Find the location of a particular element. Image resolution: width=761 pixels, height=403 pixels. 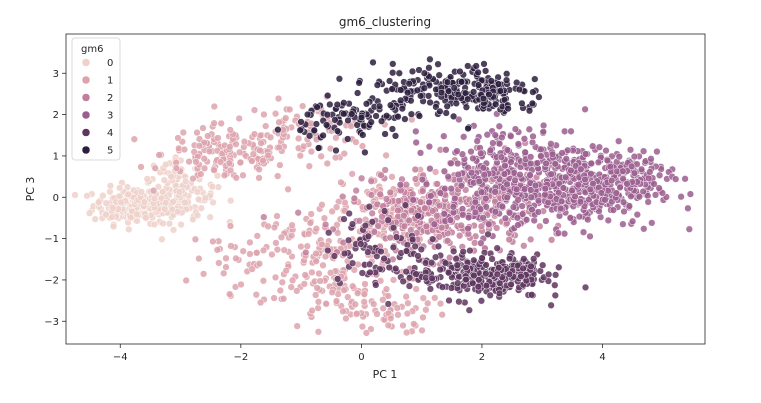

x-tick-label: 4 is located at coordinates (602, 357).